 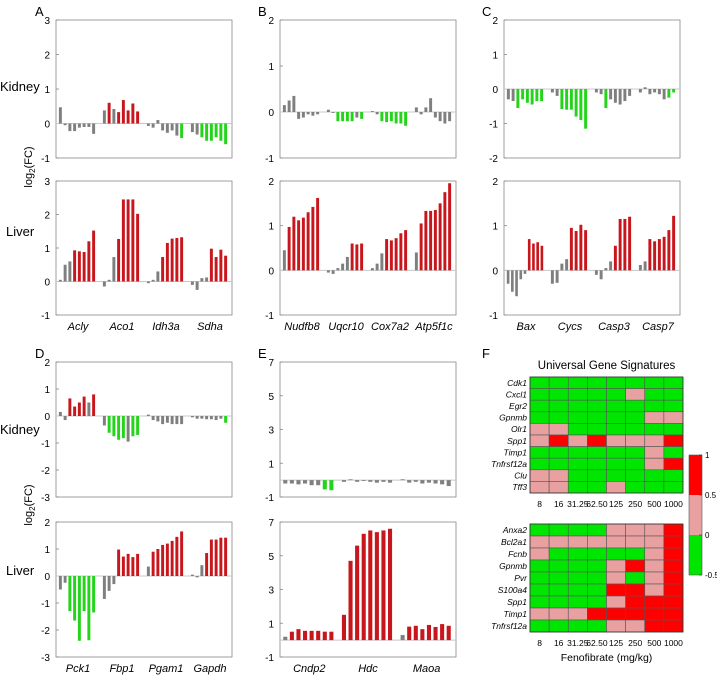 What do you see at coordinates (39, 353) in the screenshot?
I see `panel-letter-d: D` at bounding box center [39, 353].